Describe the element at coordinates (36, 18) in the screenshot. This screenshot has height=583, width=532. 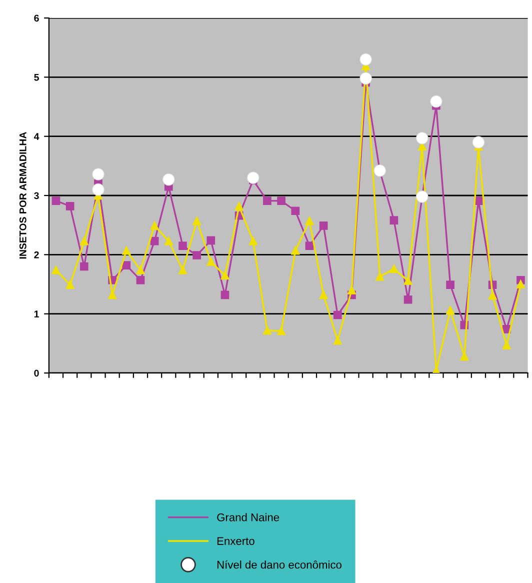
I see `y-tick-label: 6` at that location.